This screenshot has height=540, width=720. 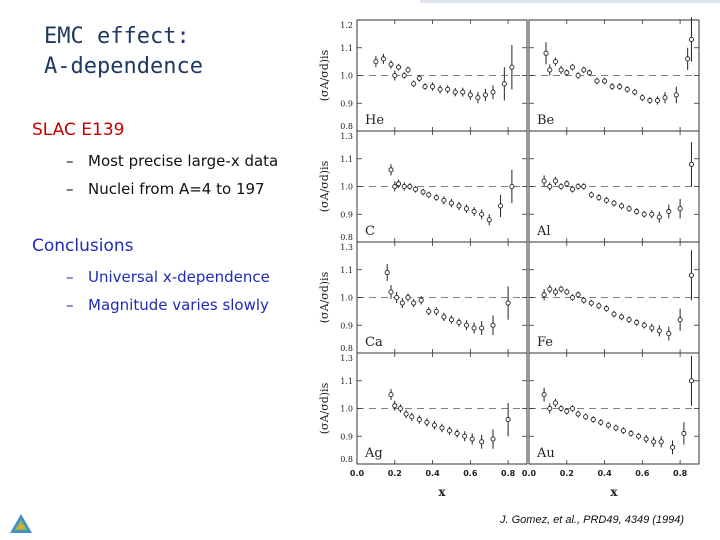 What do you see at coordinates (346, 136) in the screenshot?
I see `y-tick-label: 1.3` at bounding box center [346, 136].